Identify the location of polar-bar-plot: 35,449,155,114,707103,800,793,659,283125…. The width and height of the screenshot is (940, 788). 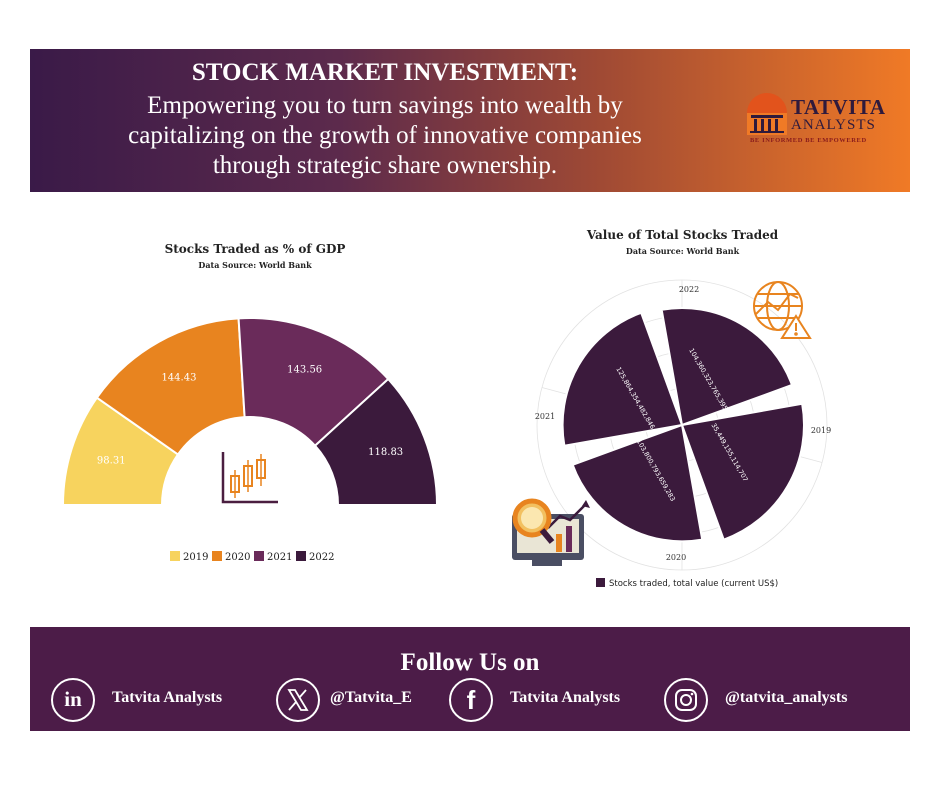
(671, 434).